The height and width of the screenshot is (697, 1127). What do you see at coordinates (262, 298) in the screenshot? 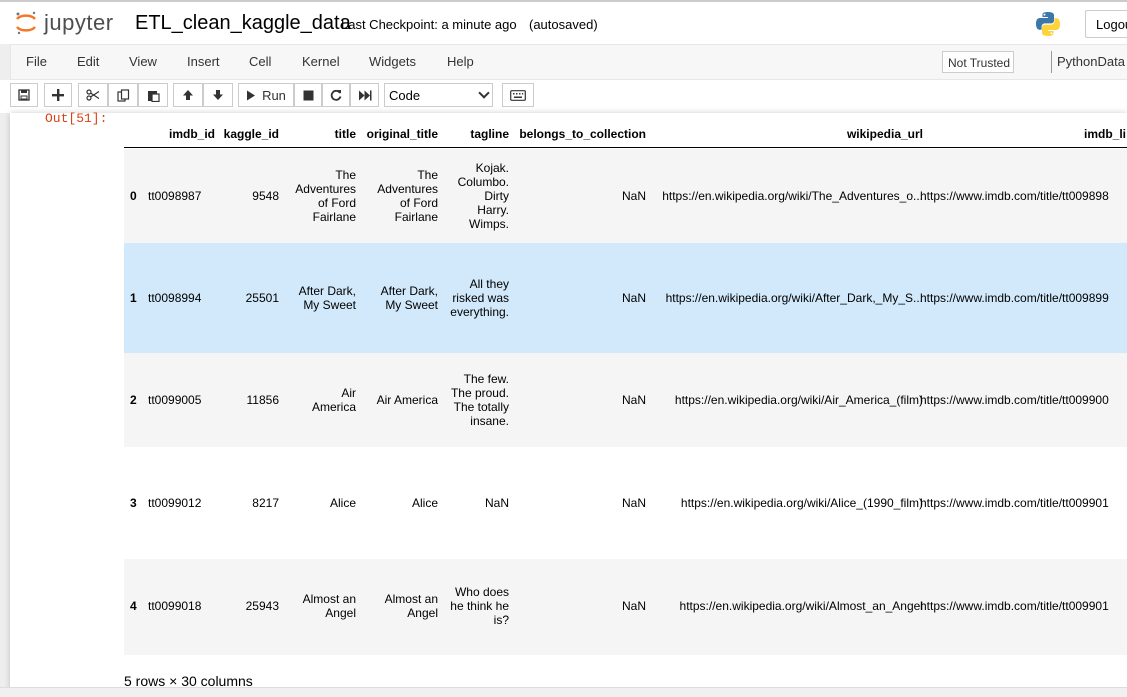
I see `cell-kaggle-id: 25501` at bounding box center [262, 298].